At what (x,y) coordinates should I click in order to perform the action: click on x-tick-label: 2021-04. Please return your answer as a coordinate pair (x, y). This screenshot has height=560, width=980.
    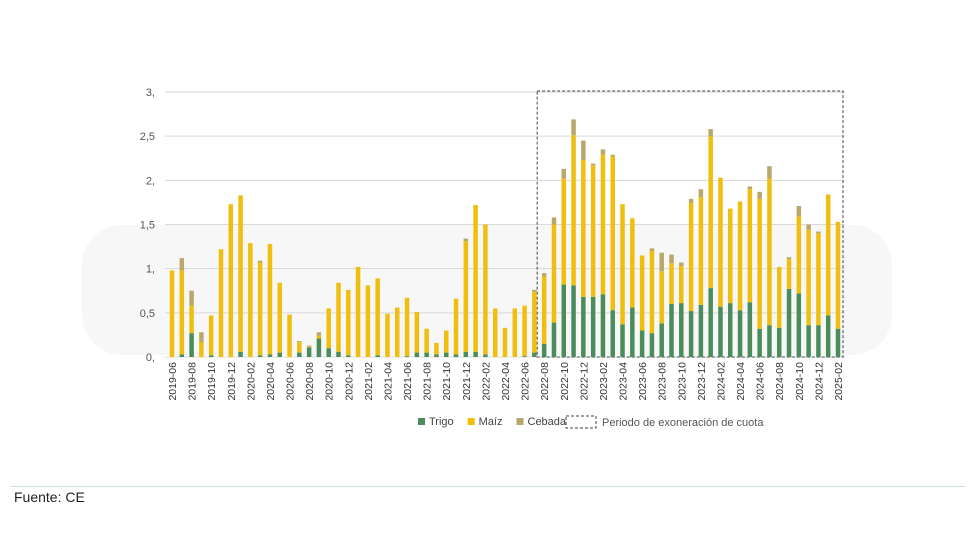
    Looking at the image, I should click on (388, 381).